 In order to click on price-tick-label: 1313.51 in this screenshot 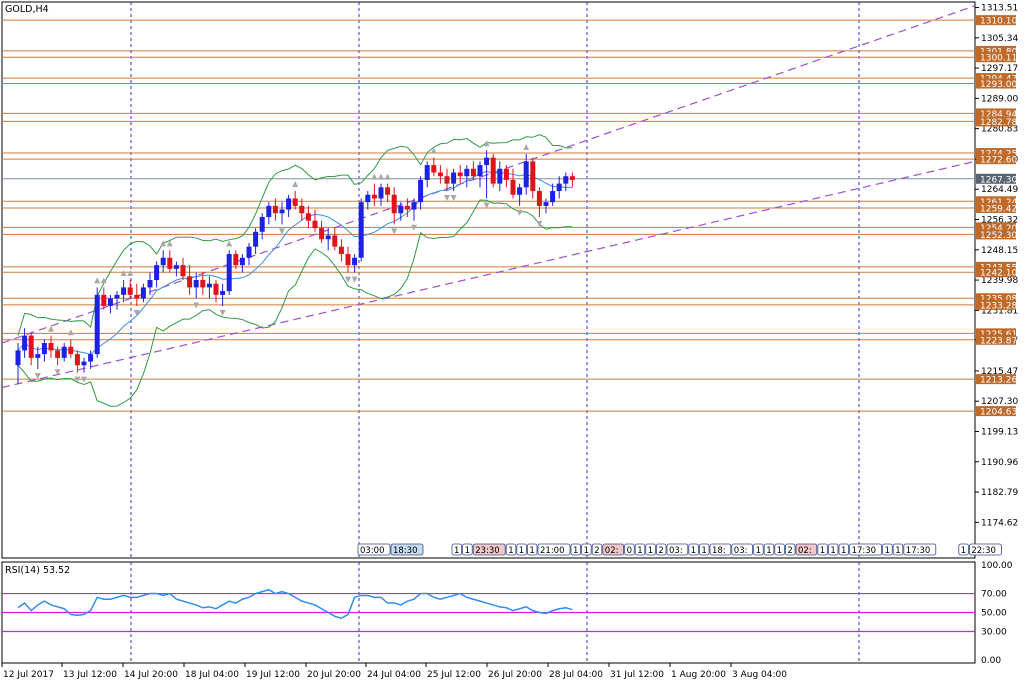, I will do `click(999, 9)`.